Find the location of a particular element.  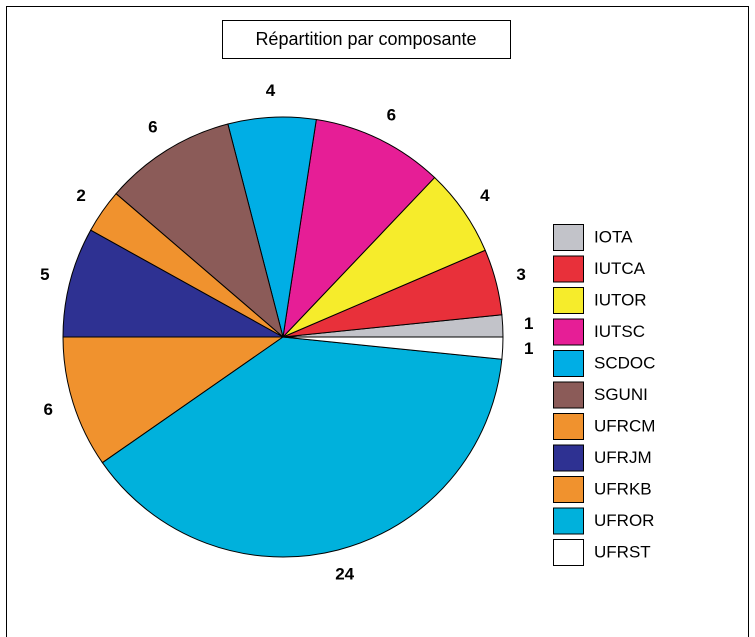

data-label: 24 is located at coordinates (344, 574).